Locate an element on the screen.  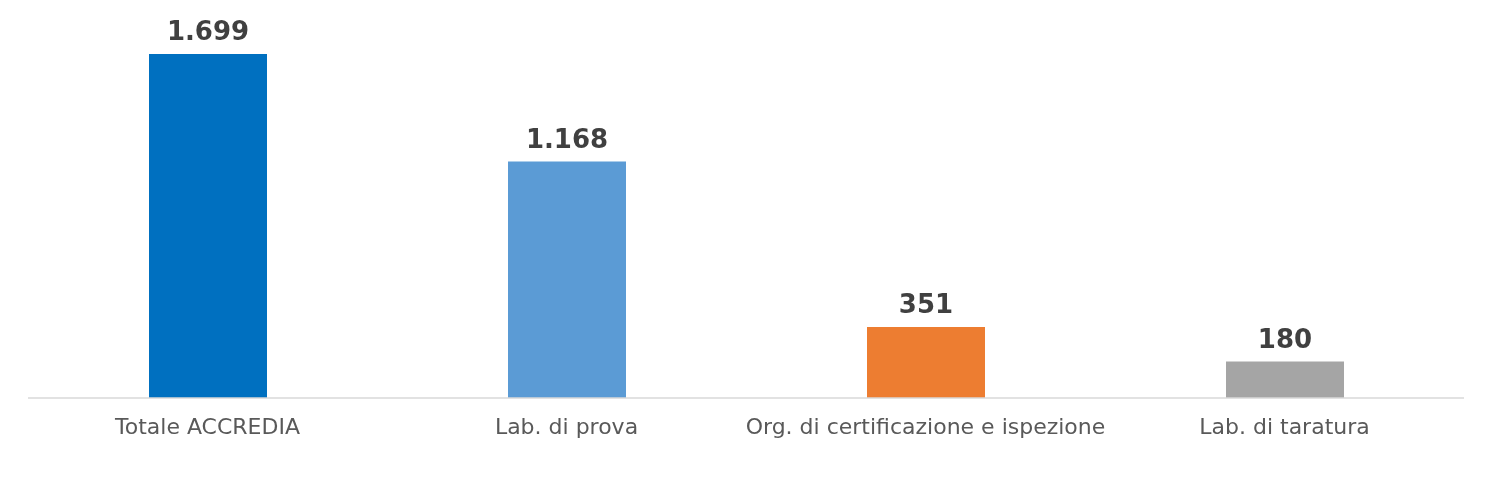
data-label: 351 is located at coordinates (926, 303).